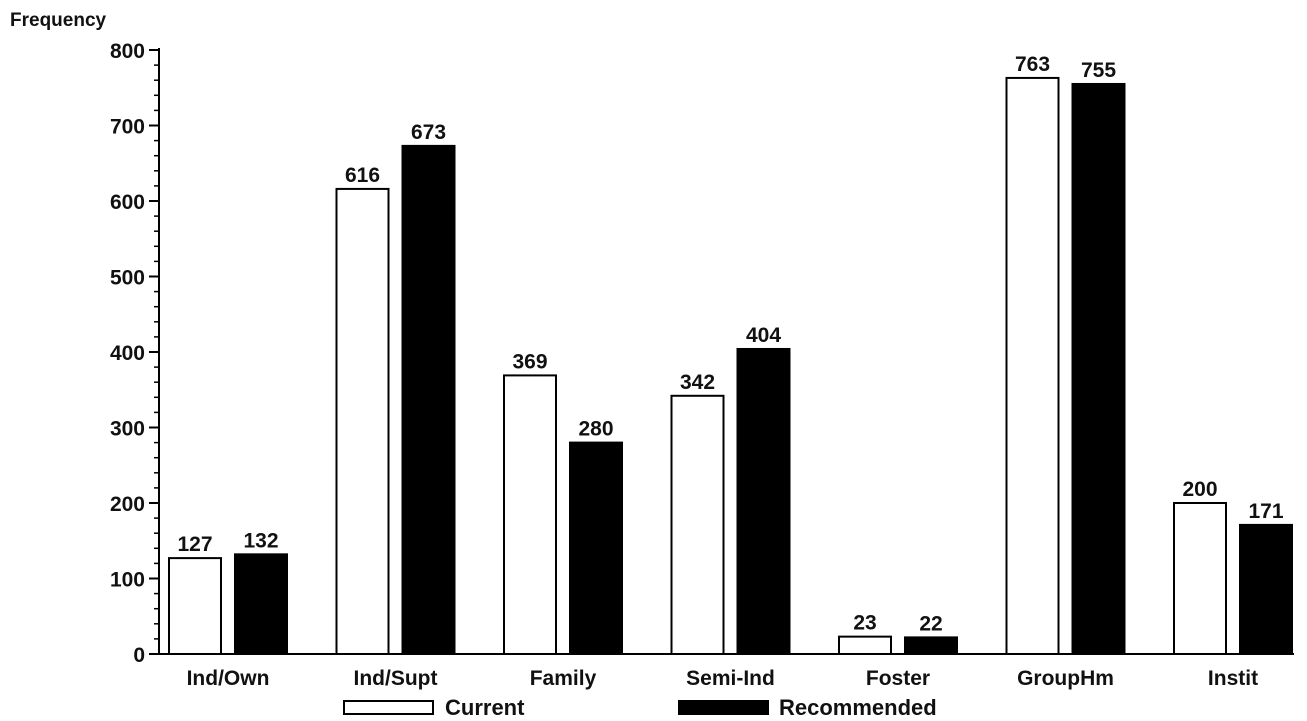 The width and height of the screenshot is (1307, 721). Describe the element at coordinates (127, 278) in the screenshot. I see `y-tick-label: 500` at that location.